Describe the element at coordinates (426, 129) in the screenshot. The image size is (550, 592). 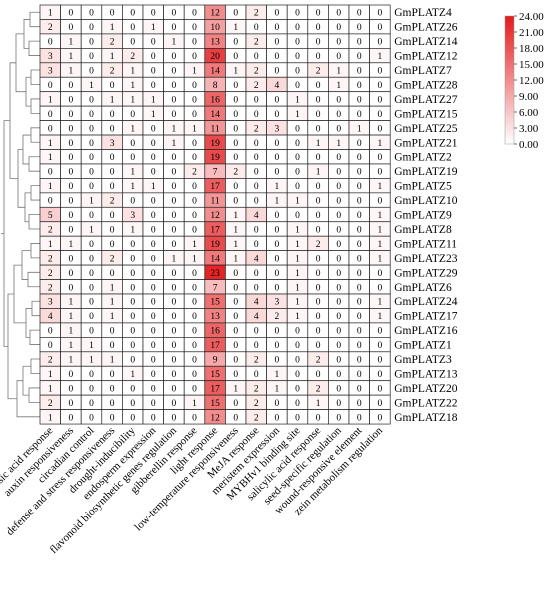
I see `row-label: GmPLATZ25` at that location.